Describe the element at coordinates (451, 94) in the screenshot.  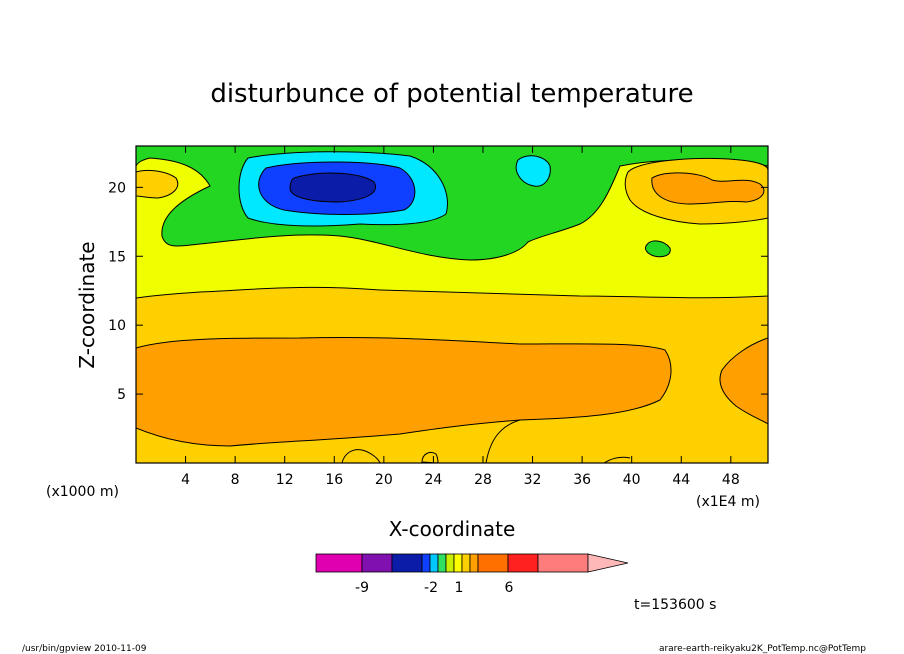
I see `chart-title: disturbunce of potential temperature` at that location.